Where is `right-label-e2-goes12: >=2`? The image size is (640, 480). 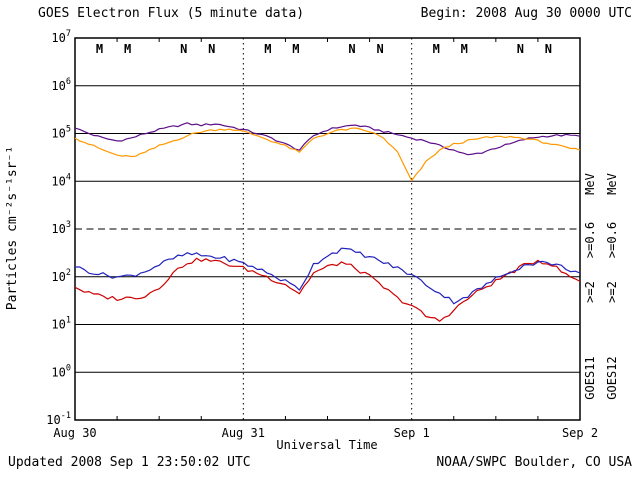 right-label-e2-goes12: >=2 is located at coordinates (612, 292).